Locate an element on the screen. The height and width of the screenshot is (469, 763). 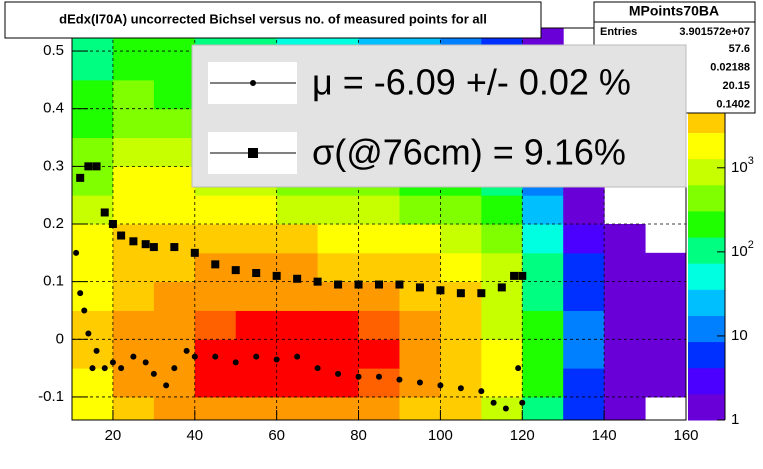
stats-title: MPoints70BA is located at coordinates (674, 11).